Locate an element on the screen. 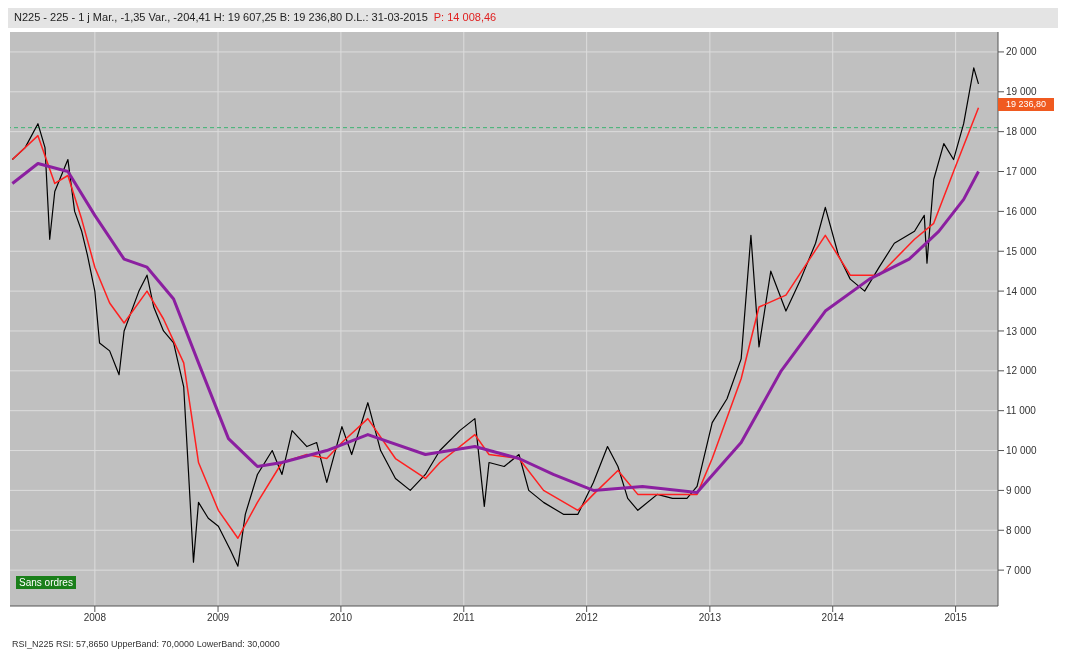 The height and width of the screenshot is (656, 1066). x-tick-label: 2009 is located at coordinates (218, 618).